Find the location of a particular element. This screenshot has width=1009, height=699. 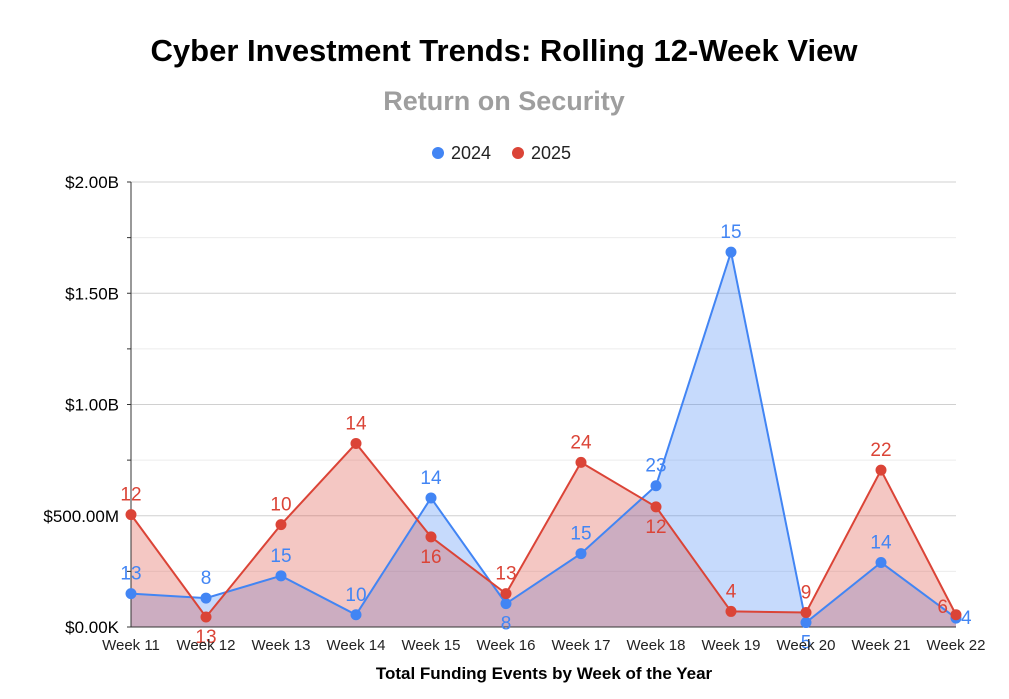

x-tick-label: Week 18 is located at coordinates (656, 645).